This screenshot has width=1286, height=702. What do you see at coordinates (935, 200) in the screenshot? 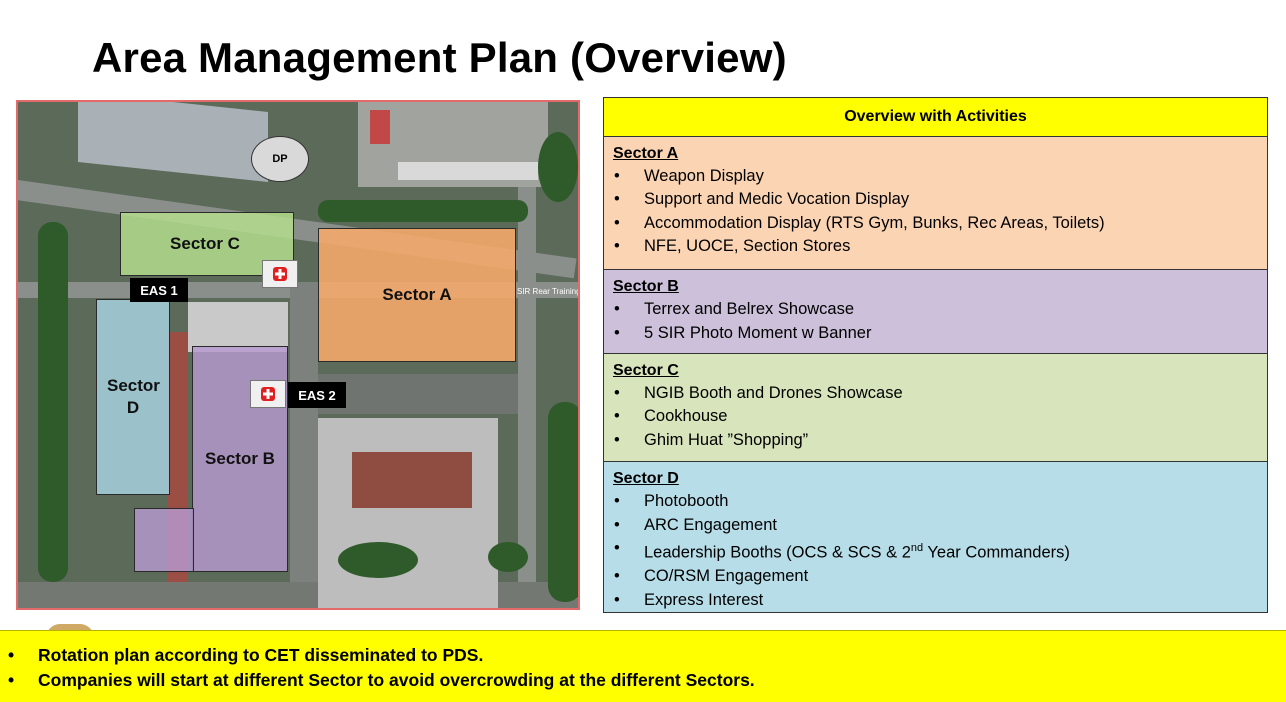
I see `list-item: Support and Medic Vocation Display` at bounding box center [935, 200].